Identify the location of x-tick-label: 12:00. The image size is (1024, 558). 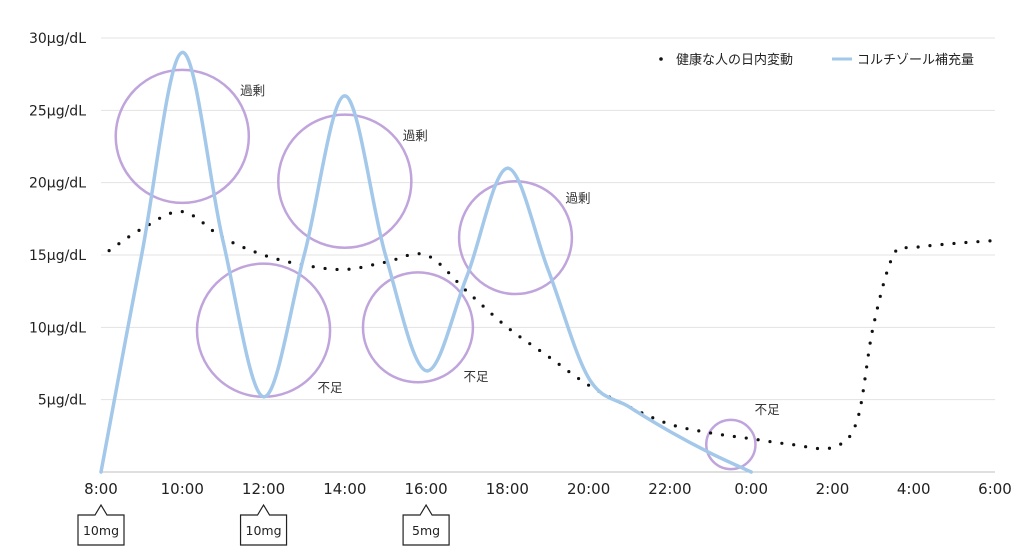
(263, 489).